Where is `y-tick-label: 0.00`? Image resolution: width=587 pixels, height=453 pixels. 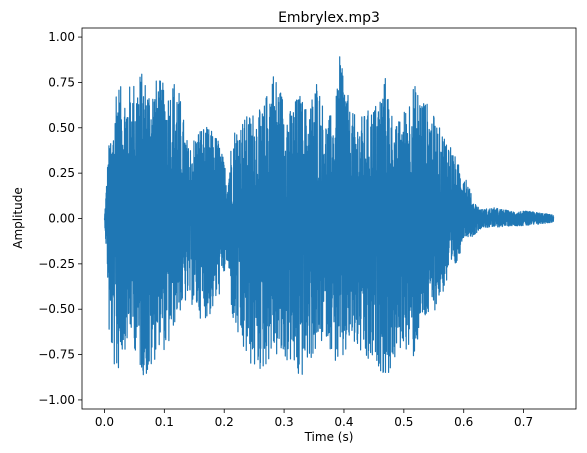 y-tick-label: 0.00 is located at coordinates (61, 219).